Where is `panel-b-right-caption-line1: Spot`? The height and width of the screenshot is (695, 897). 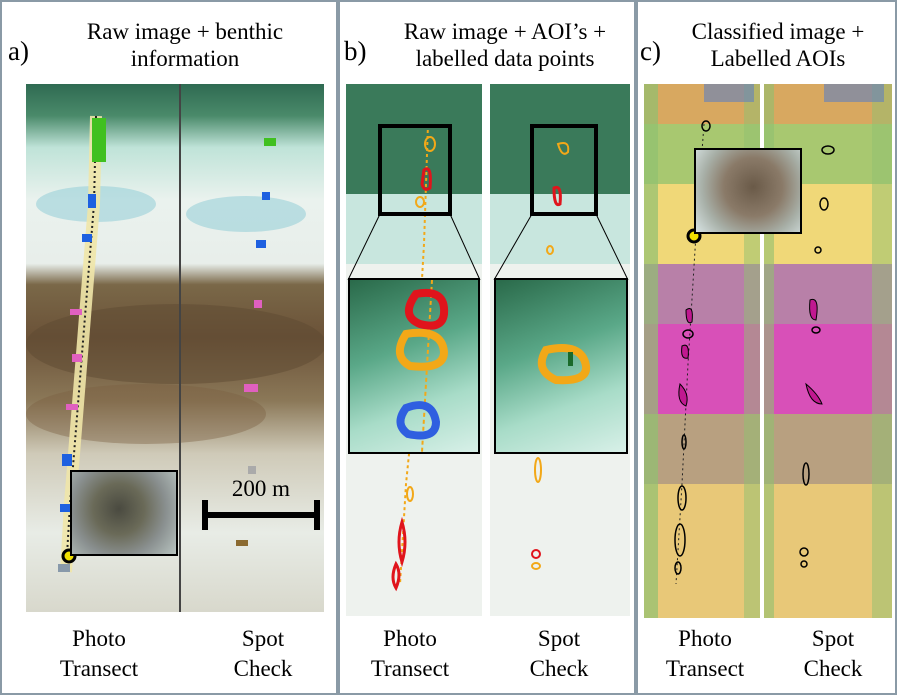 panel-b-right-caption-line1: Spot is located at coordinates (559, 638).